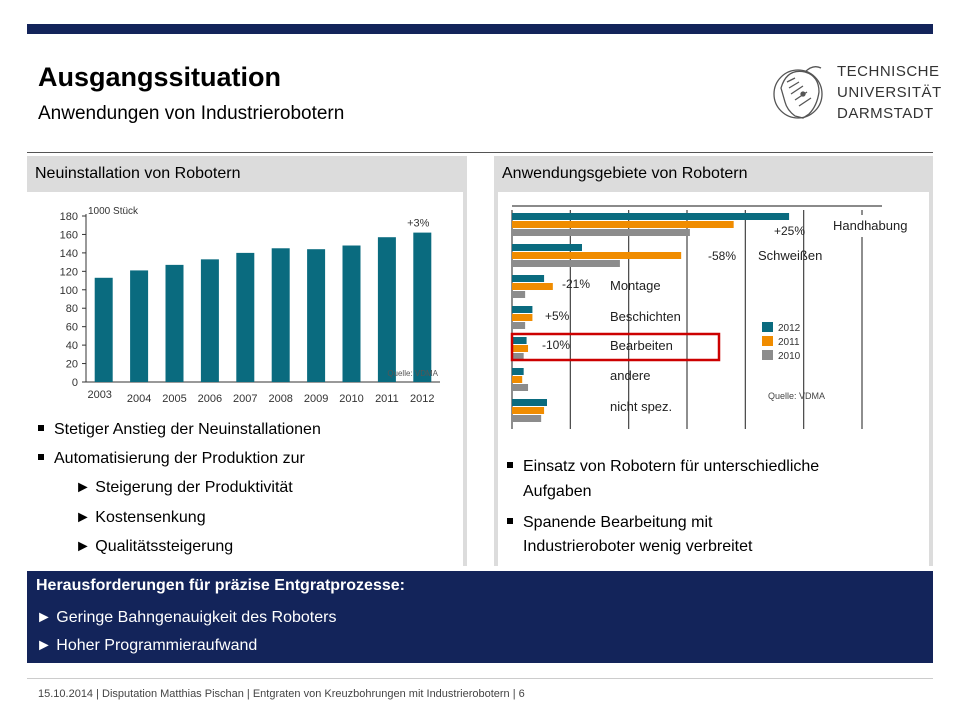 This screenshot has width=960, height=720. Describe the element at coordinates (556, 345) in the screenshot. I see `growth-annotation: -10%` at that location.